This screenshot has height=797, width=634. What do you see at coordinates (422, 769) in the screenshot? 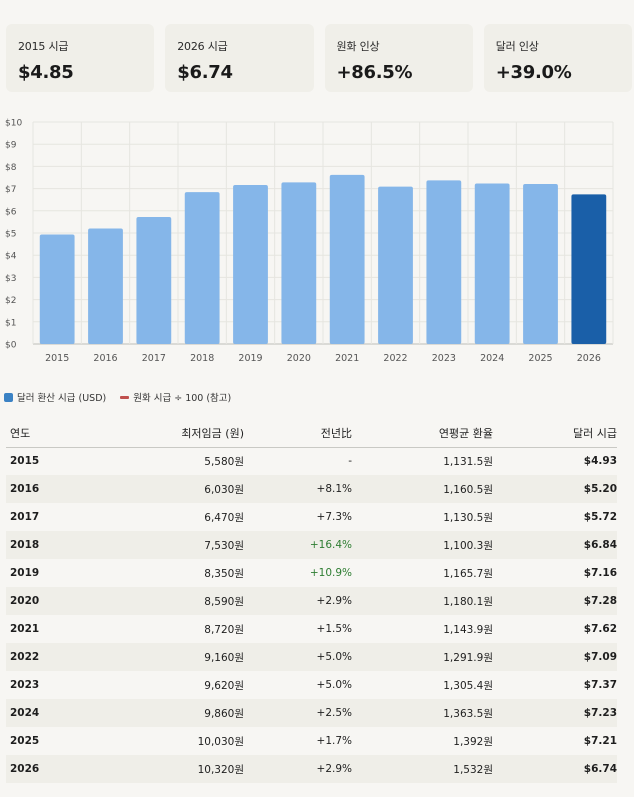
I see `cell-fx: 1,532원` at bounding box center [422, 769].